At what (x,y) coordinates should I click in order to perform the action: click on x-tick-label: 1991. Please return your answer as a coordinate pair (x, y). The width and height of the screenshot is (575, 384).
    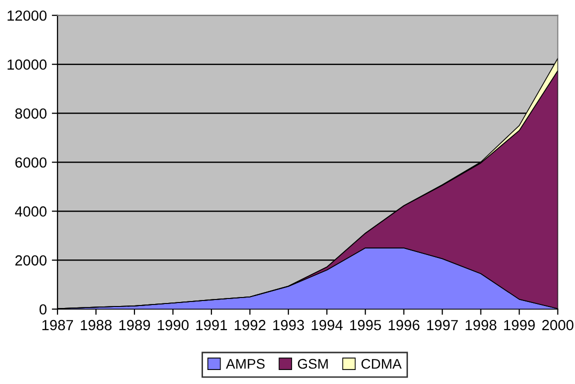
    Looking at the image, I should click on (211, 325).